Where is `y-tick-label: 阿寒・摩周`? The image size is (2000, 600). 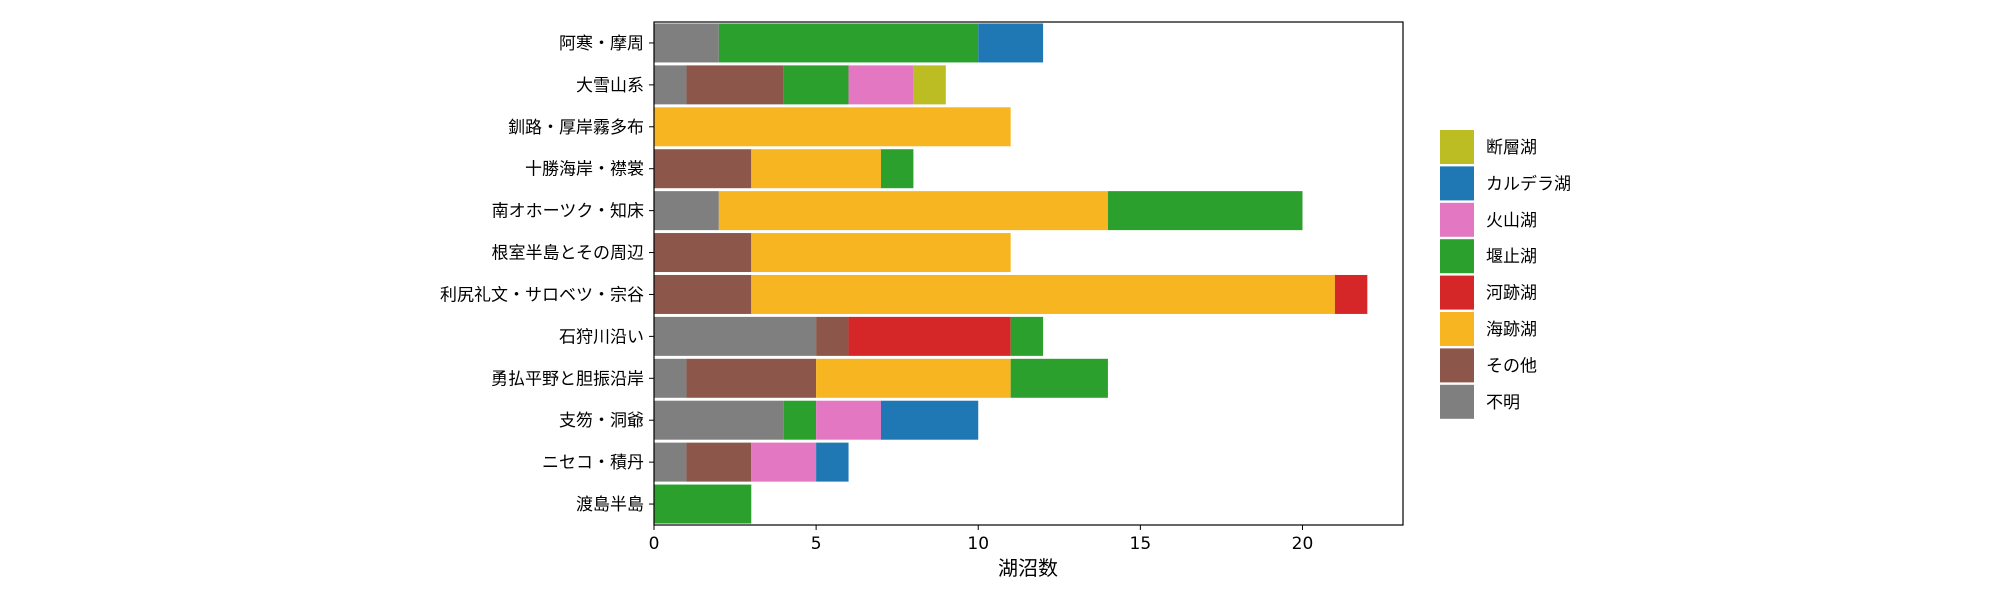 y-tick-label: 阿寒・摩周 is located at coordinates (601, 44).